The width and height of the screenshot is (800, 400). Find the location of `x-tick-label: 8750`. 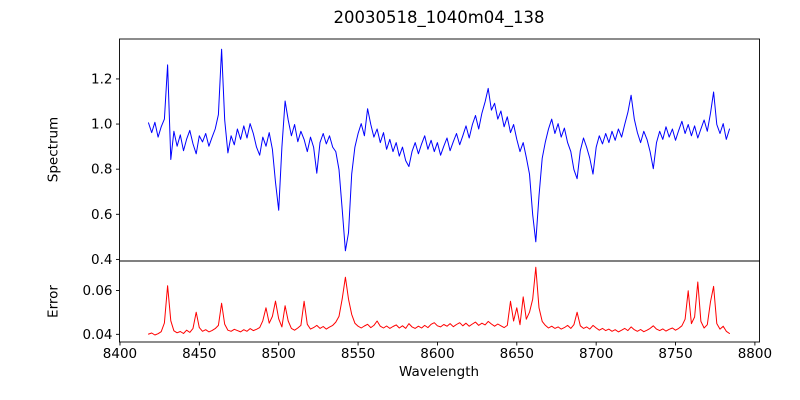

x-tick-label: 8750 is located at coordinates (675, 354).